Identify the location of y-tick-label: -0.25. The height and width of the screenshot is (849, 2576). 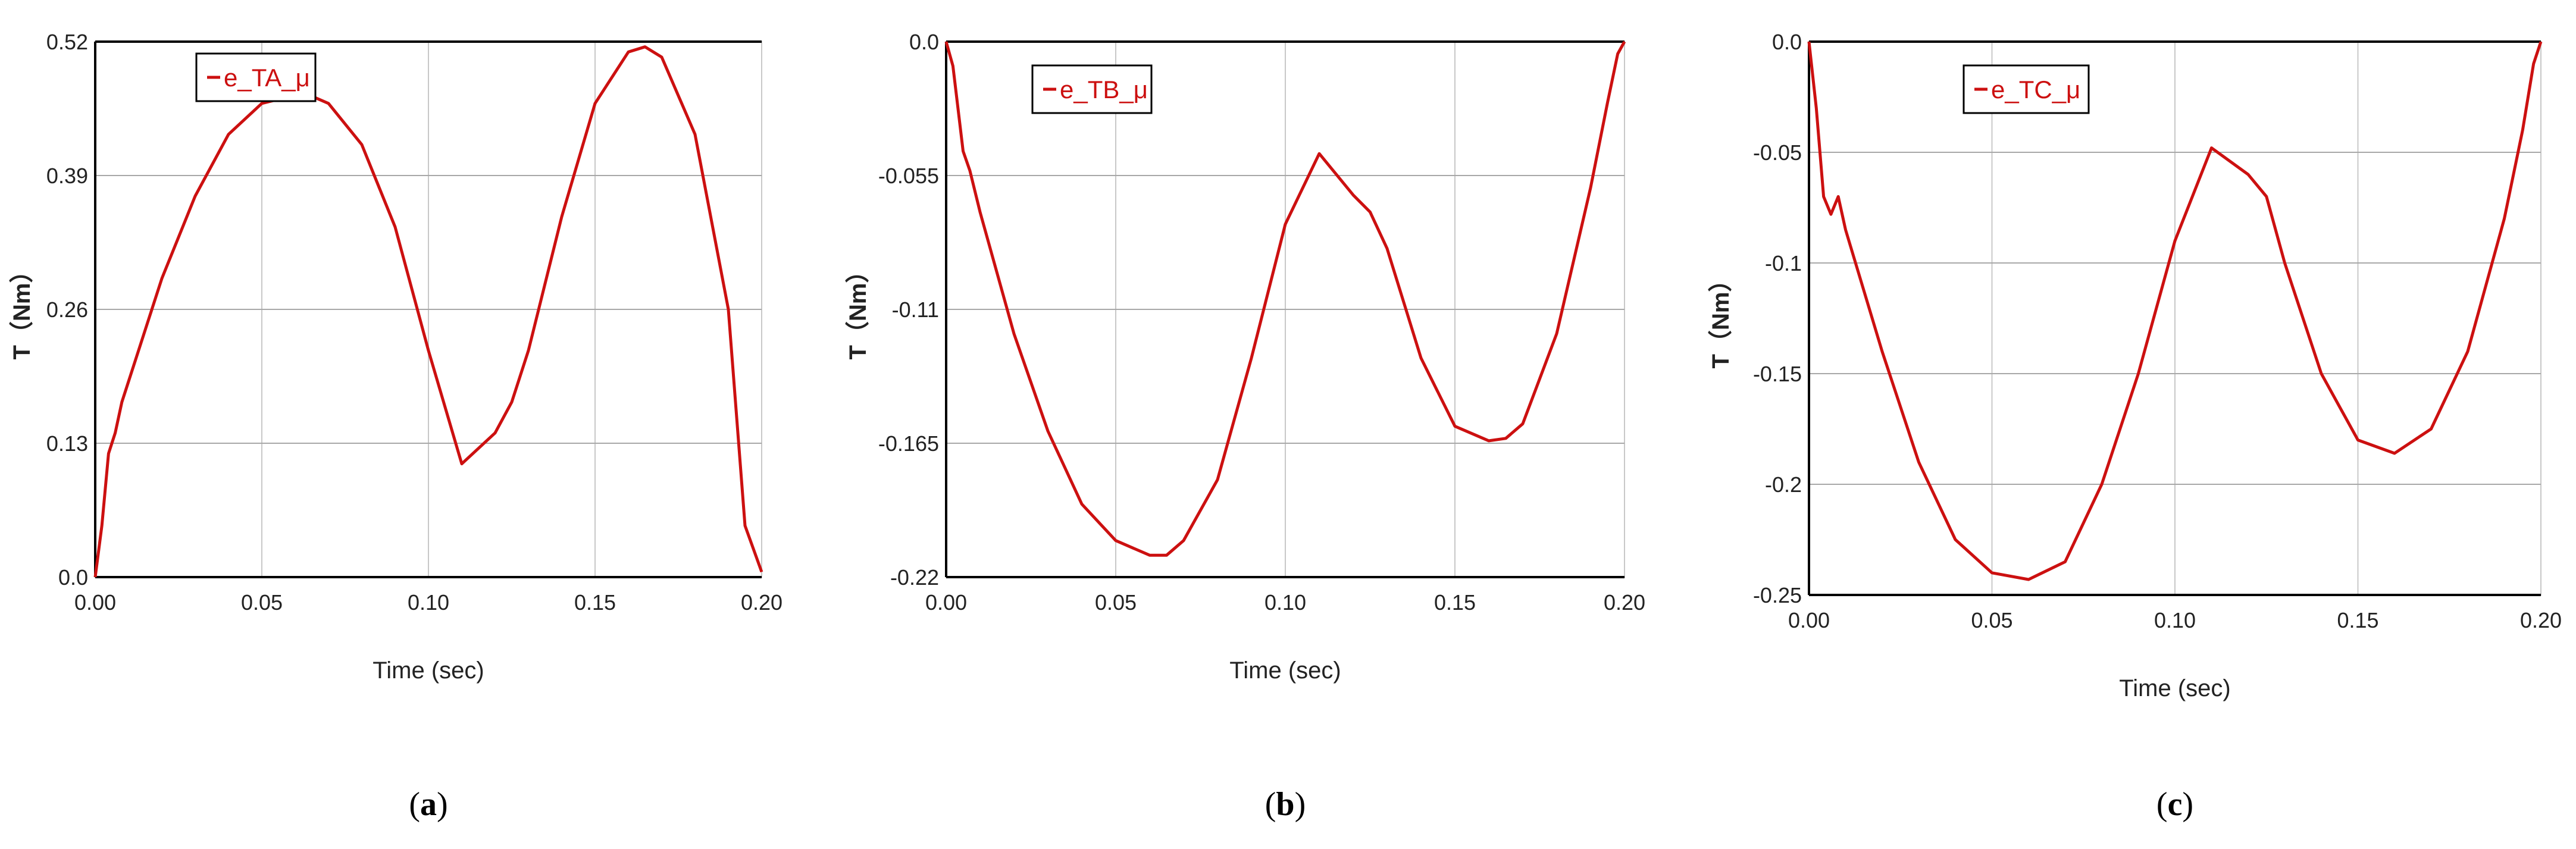
(1777, 595).